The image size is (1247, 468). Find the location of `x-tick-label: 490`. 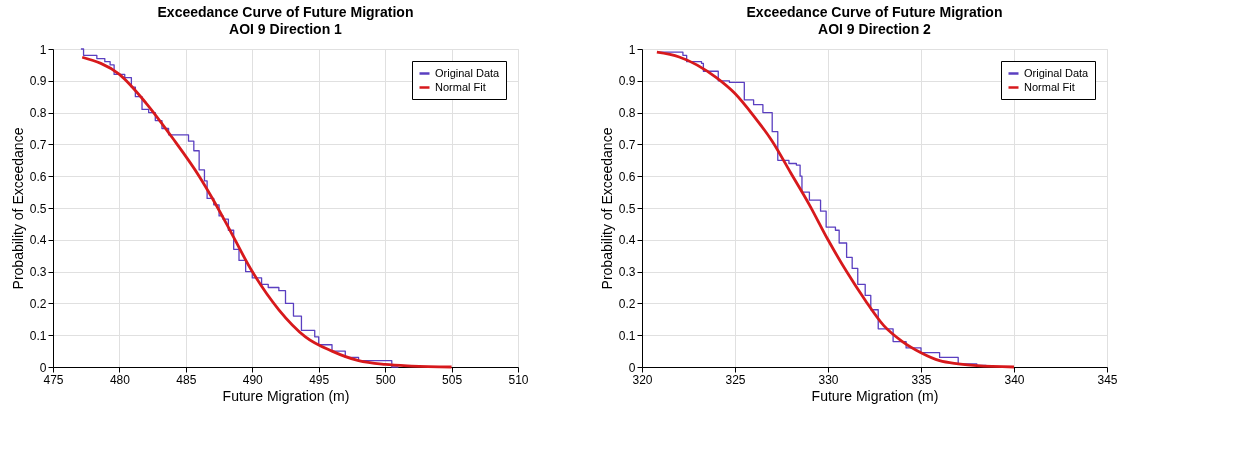

x-tick-label: 490 is located at coordinates (253, 379).